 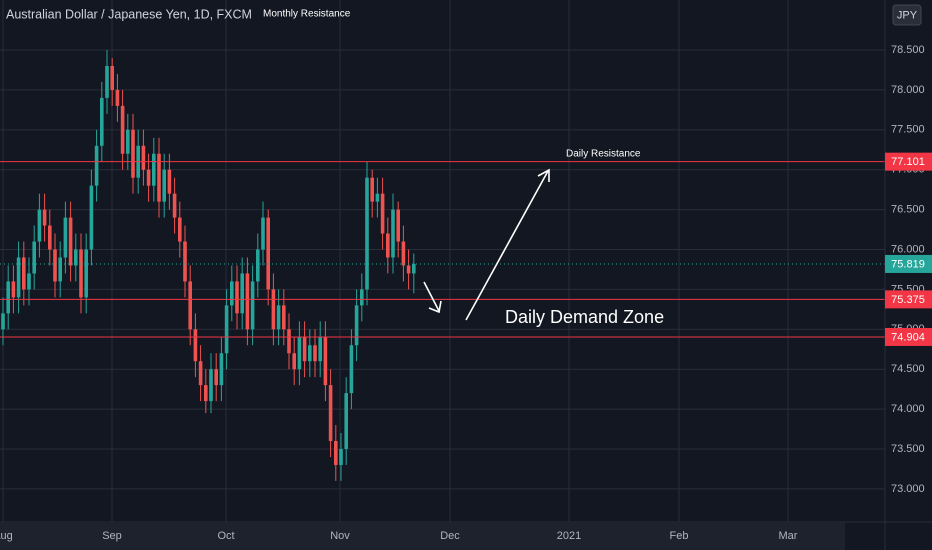 What do you see at coordinates (908, 90) in the screenshot?
I see `y-tick-label: 78.000` at bounding box center [908, 90].